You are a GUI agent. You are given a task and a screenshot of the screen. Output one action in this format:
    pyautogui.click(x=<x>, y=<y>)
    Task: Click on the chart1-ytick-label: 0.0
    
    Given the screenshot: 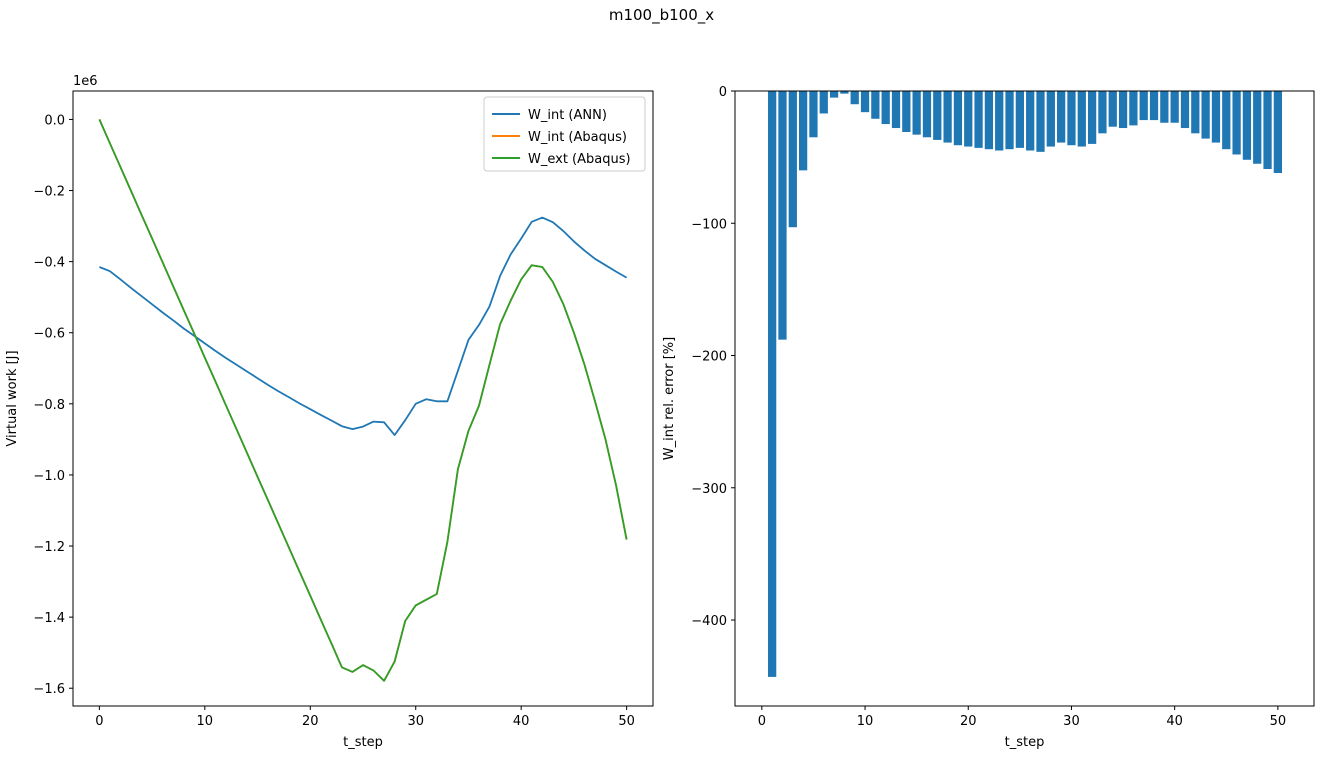 What is the action you would take?
    pyautogui.click(x=54, y=120)
    